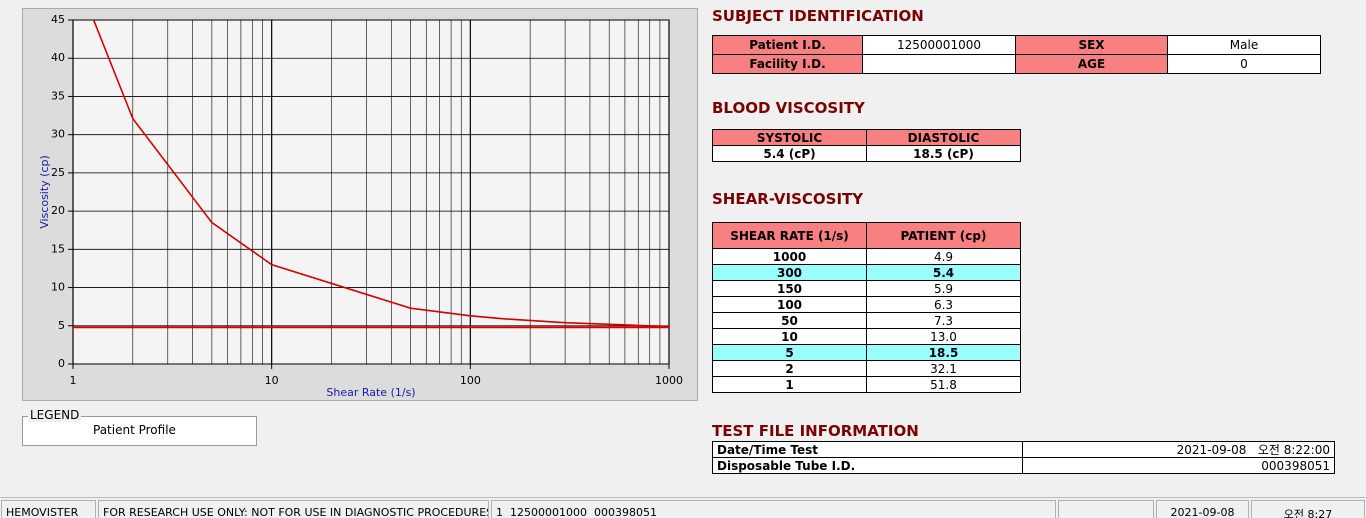 Image resolution: width=1366 pixels, height=518 pixels. What do you see at coordinates (58, 210) in the screenshot?
I see `y-tick-label: 20` at bounding box center [58, 210].